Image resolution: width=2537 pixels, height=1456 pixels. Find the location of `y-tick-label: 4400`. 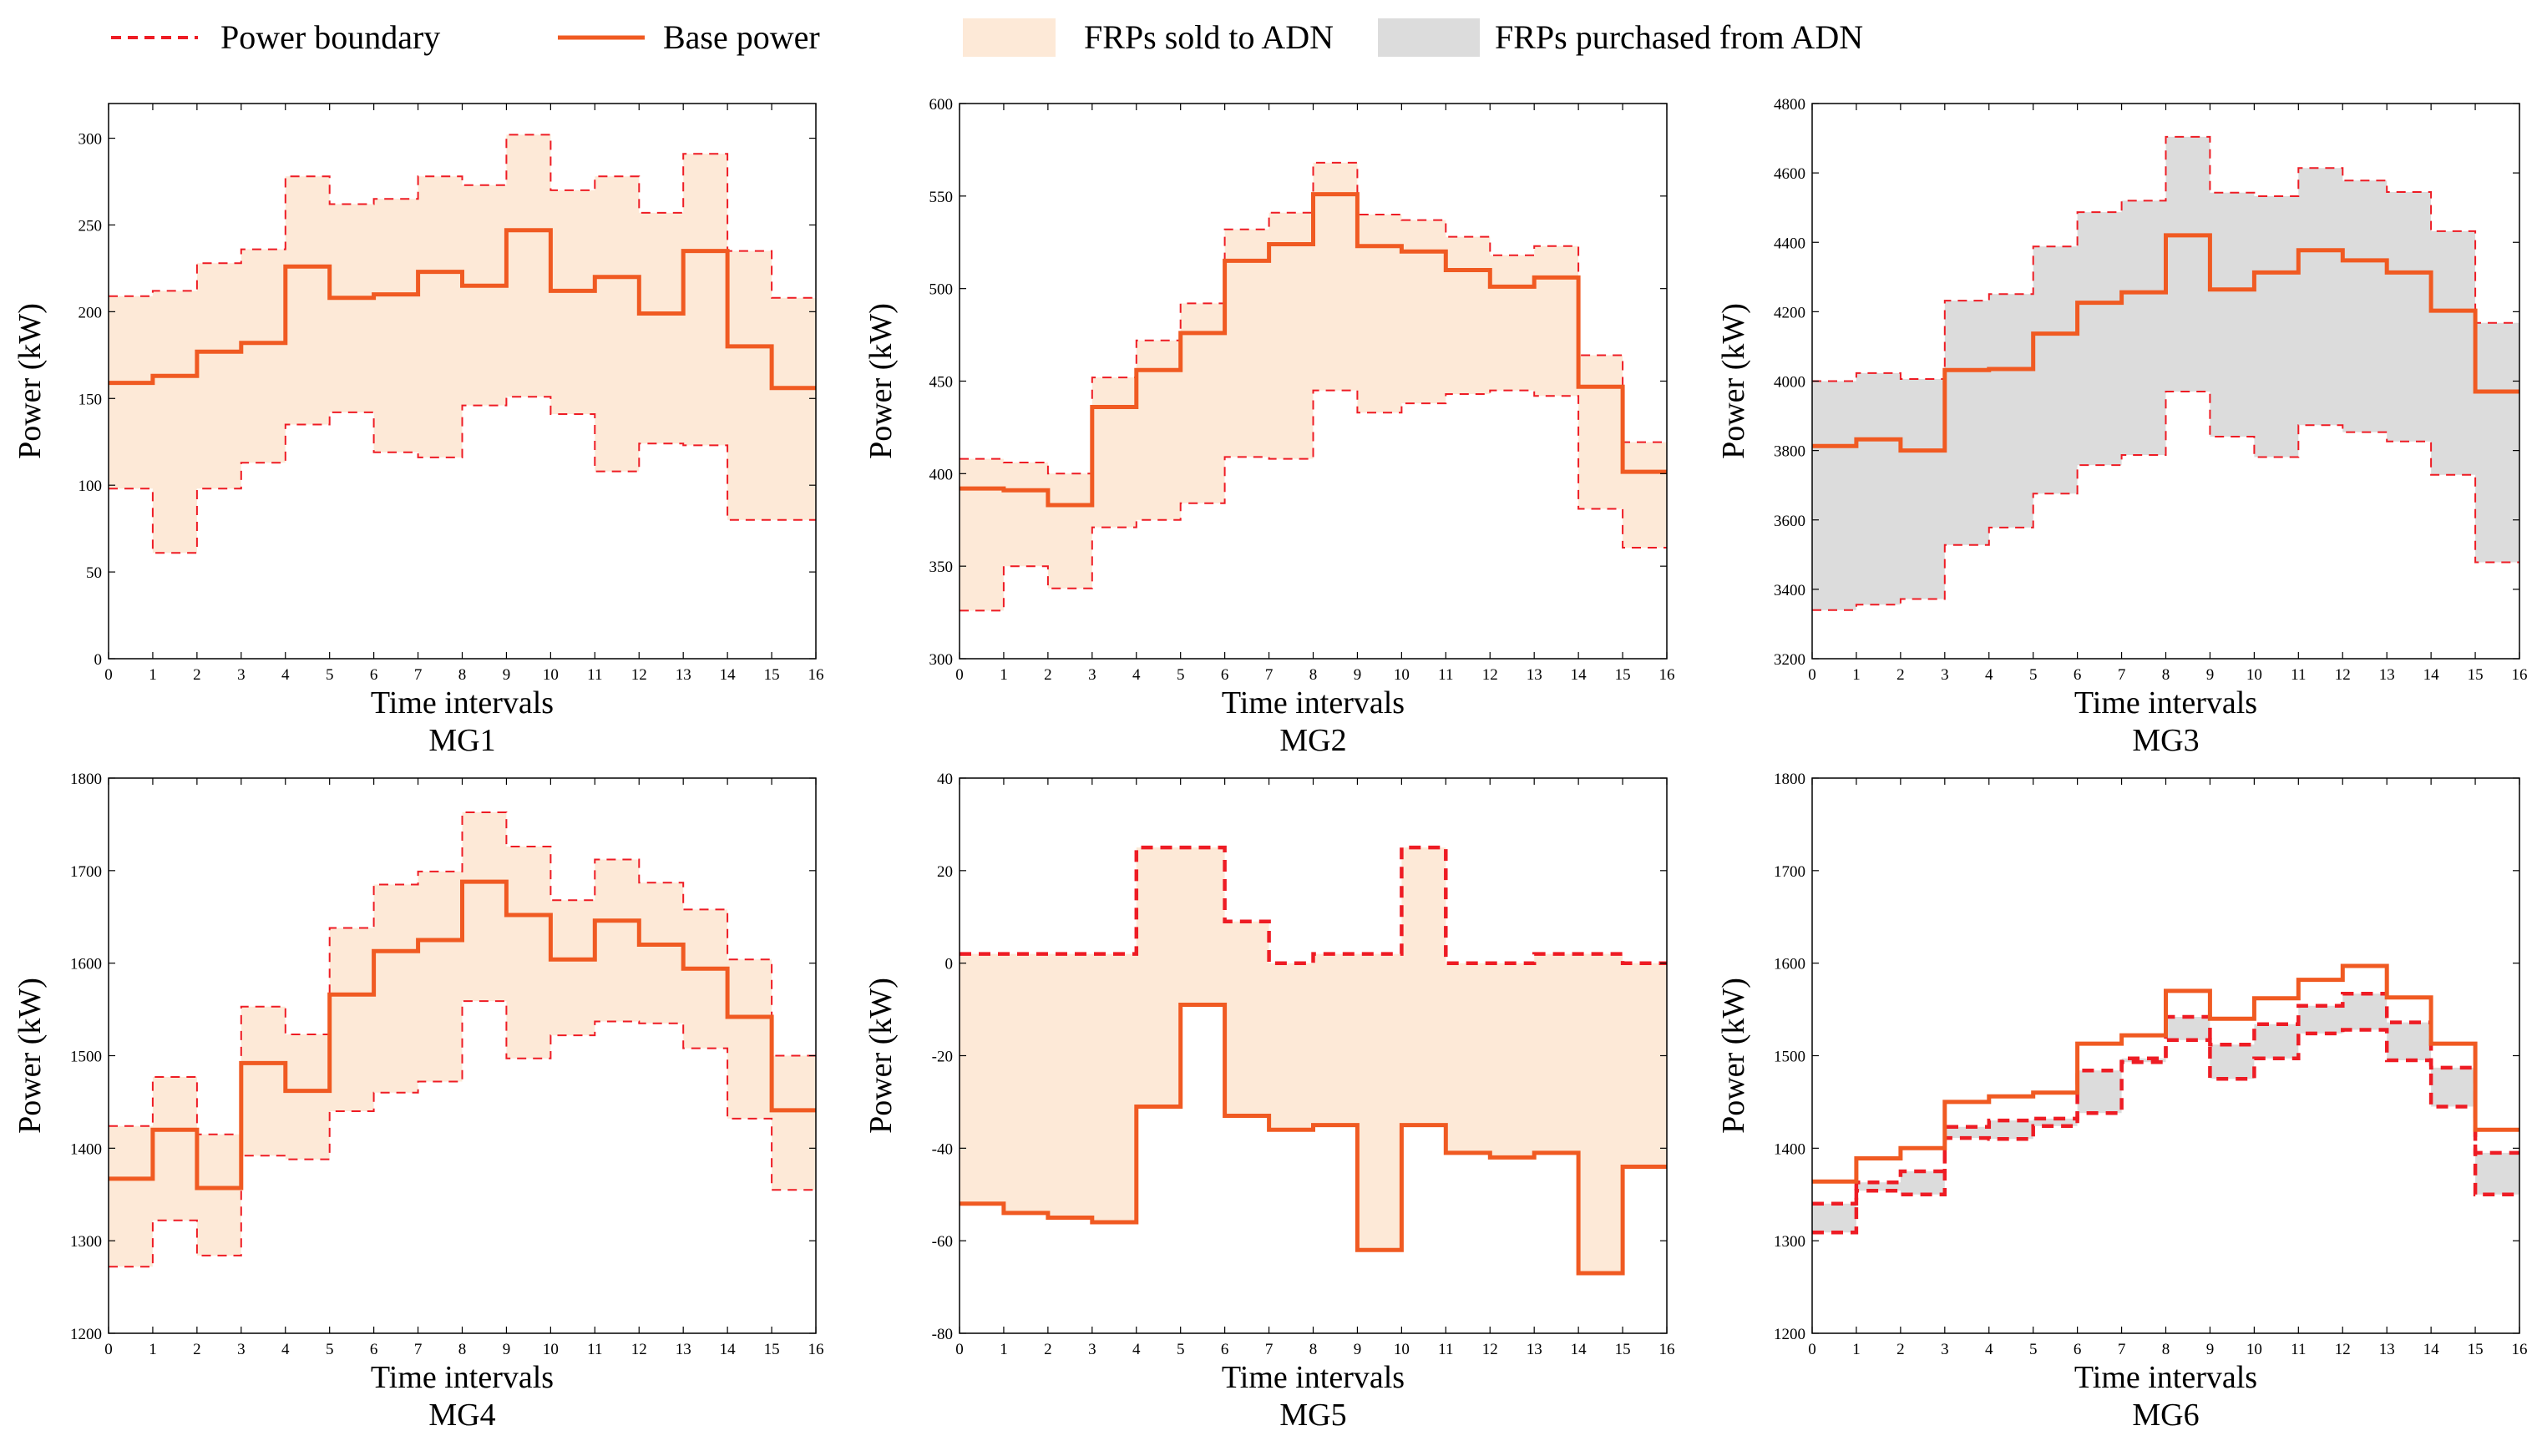

y-tick-label: 4400 is located at coordinates (1789, 243).